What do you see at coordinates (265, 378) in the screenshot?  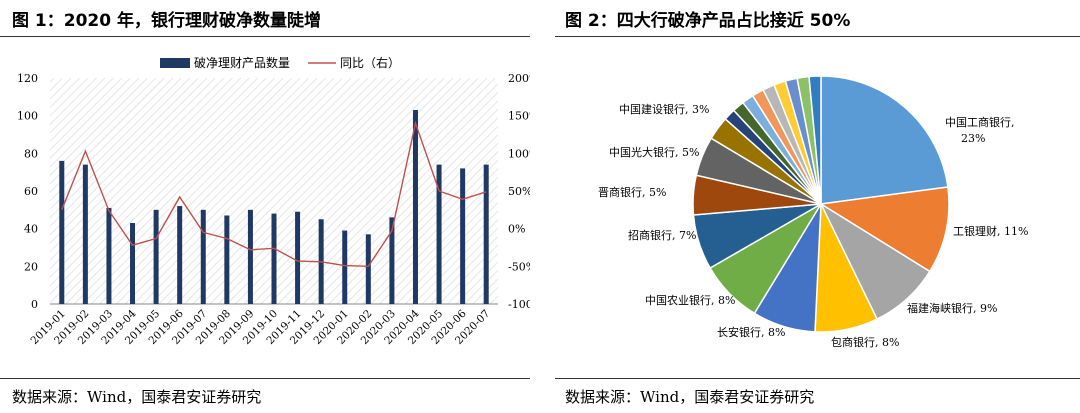 I see `figure-1-bottom-rule` at bounding box center [265, 378].